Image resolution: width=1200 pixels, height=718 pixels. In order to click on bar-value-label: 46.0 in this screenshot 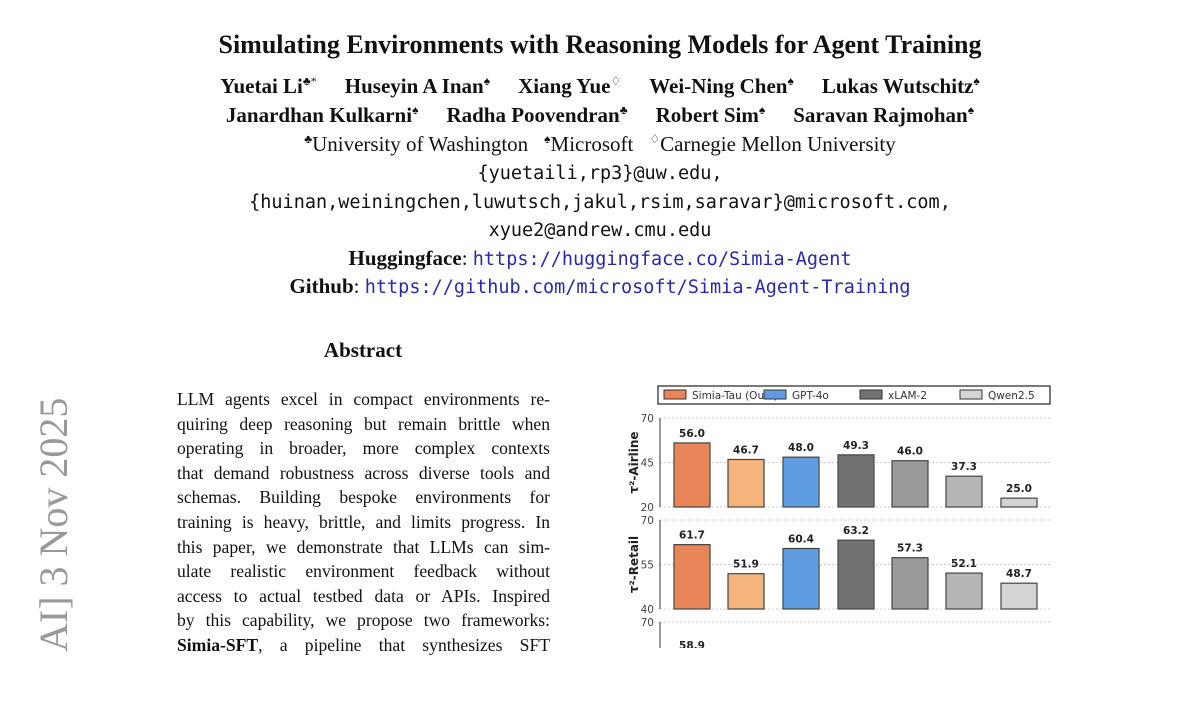, I will do `click(910, 452)`.